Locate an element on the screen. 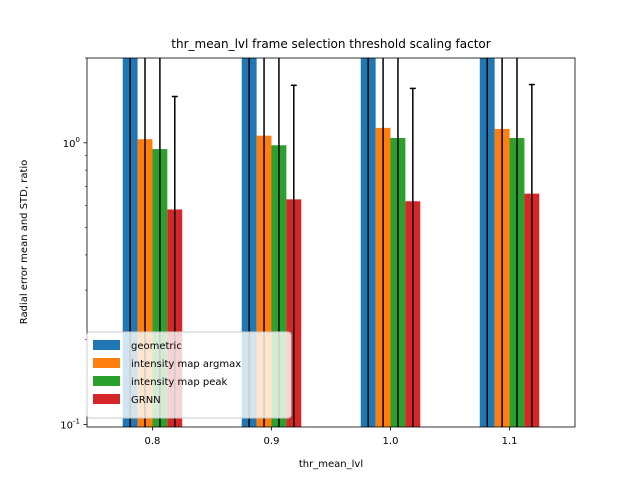 Image resolution: width=640 pixels, height=480 pixels. legend-label-1: intensity map argmax is located at coordinates (186, 364).